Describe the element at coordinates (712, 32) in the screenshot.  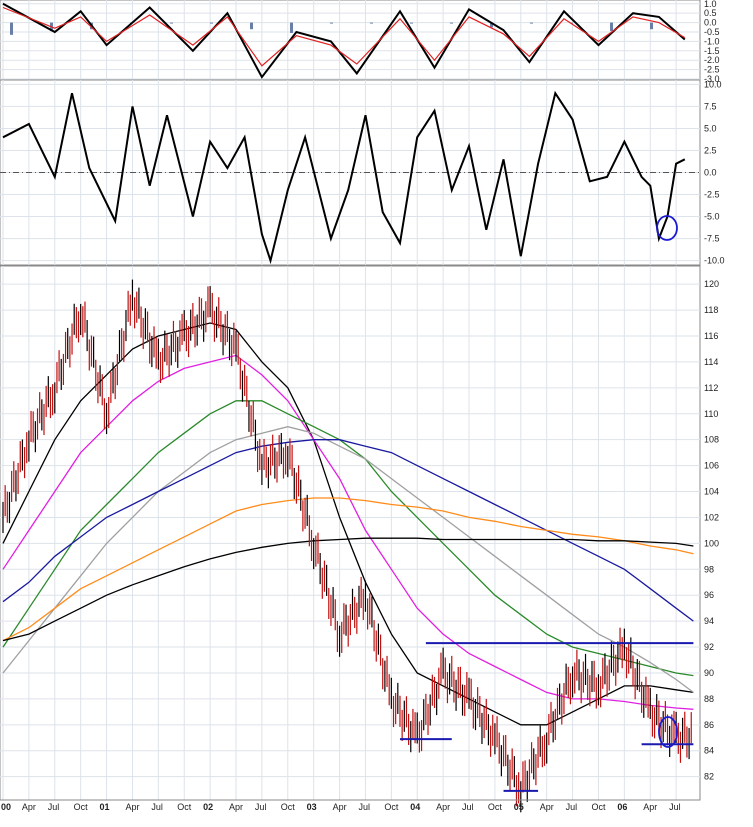
I see `y-tick-label: -0.5` at that location.